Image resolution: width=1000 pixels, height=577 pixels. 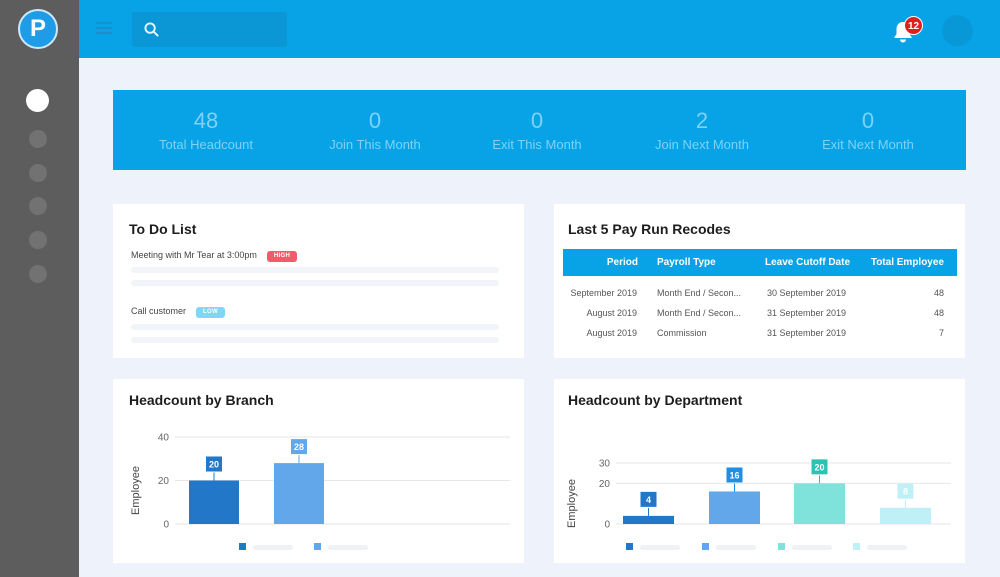 I want to click on priority-badge: LOW, so click(x=210, y=312).